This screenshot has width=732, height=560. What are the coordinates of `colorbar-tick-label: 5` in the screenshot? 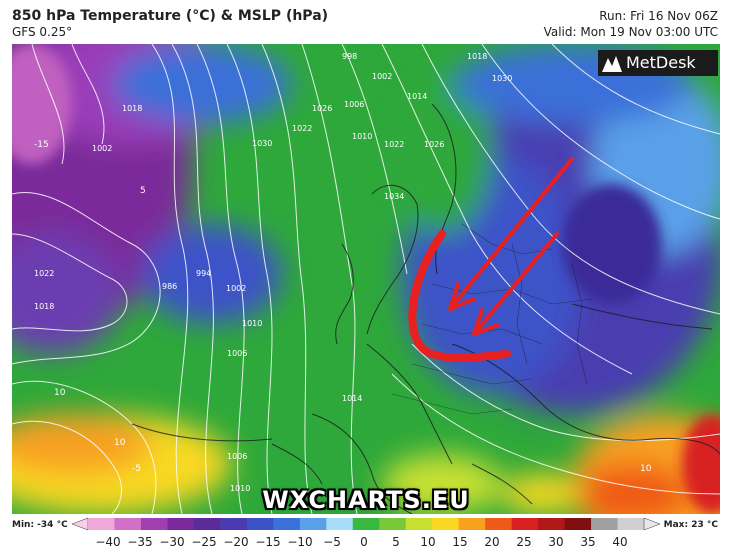 It's located at (396, 542).